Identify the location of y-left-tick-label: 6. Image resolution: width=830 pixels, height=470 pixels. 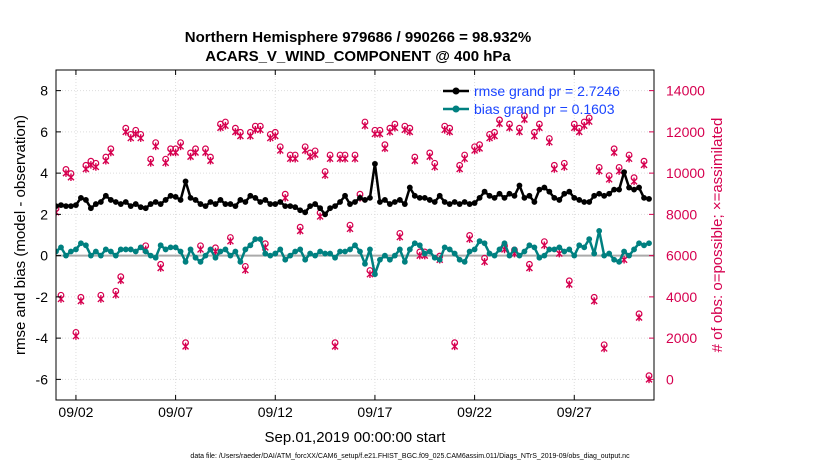
(44, 132).